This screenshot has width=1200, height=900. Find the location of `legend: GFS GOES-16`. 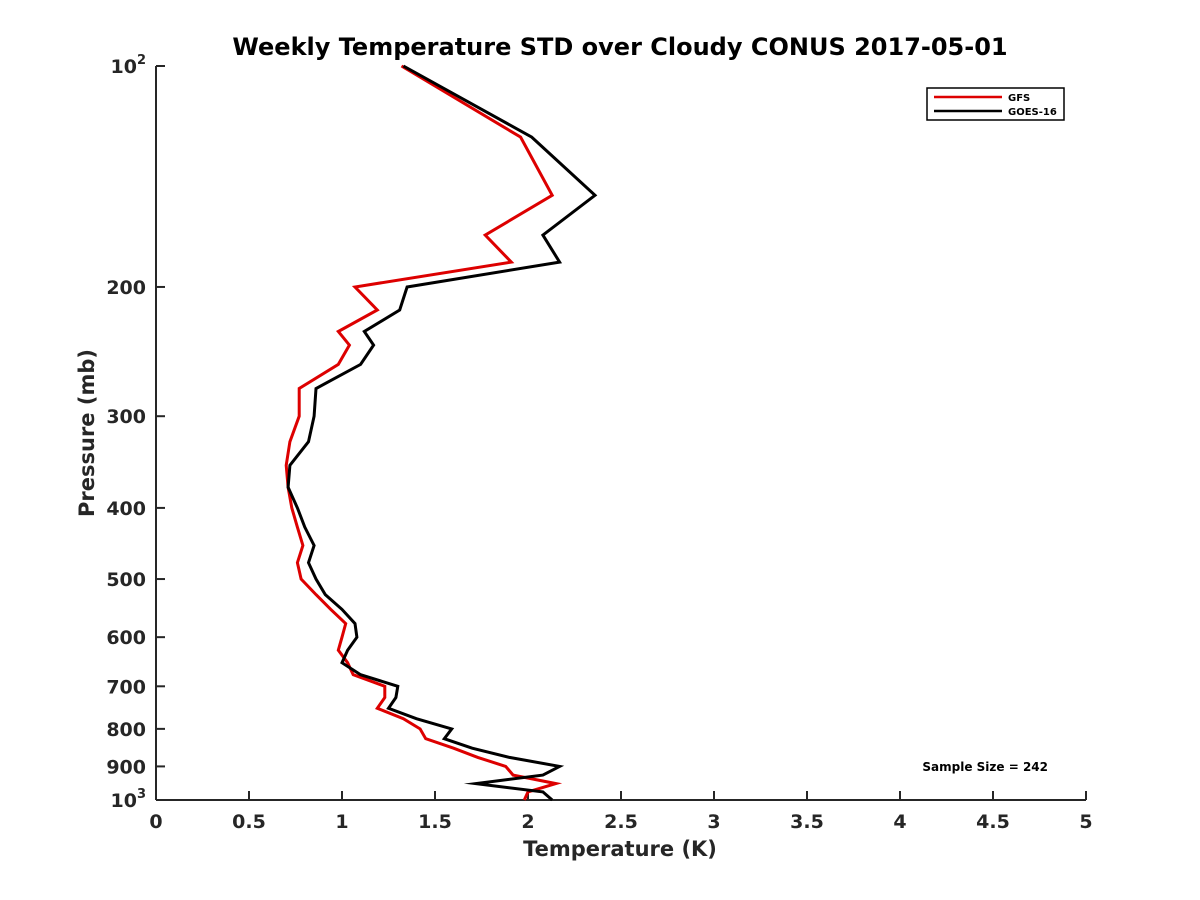

legend: GFS GOES-16 is located at coordinates (995, 104).